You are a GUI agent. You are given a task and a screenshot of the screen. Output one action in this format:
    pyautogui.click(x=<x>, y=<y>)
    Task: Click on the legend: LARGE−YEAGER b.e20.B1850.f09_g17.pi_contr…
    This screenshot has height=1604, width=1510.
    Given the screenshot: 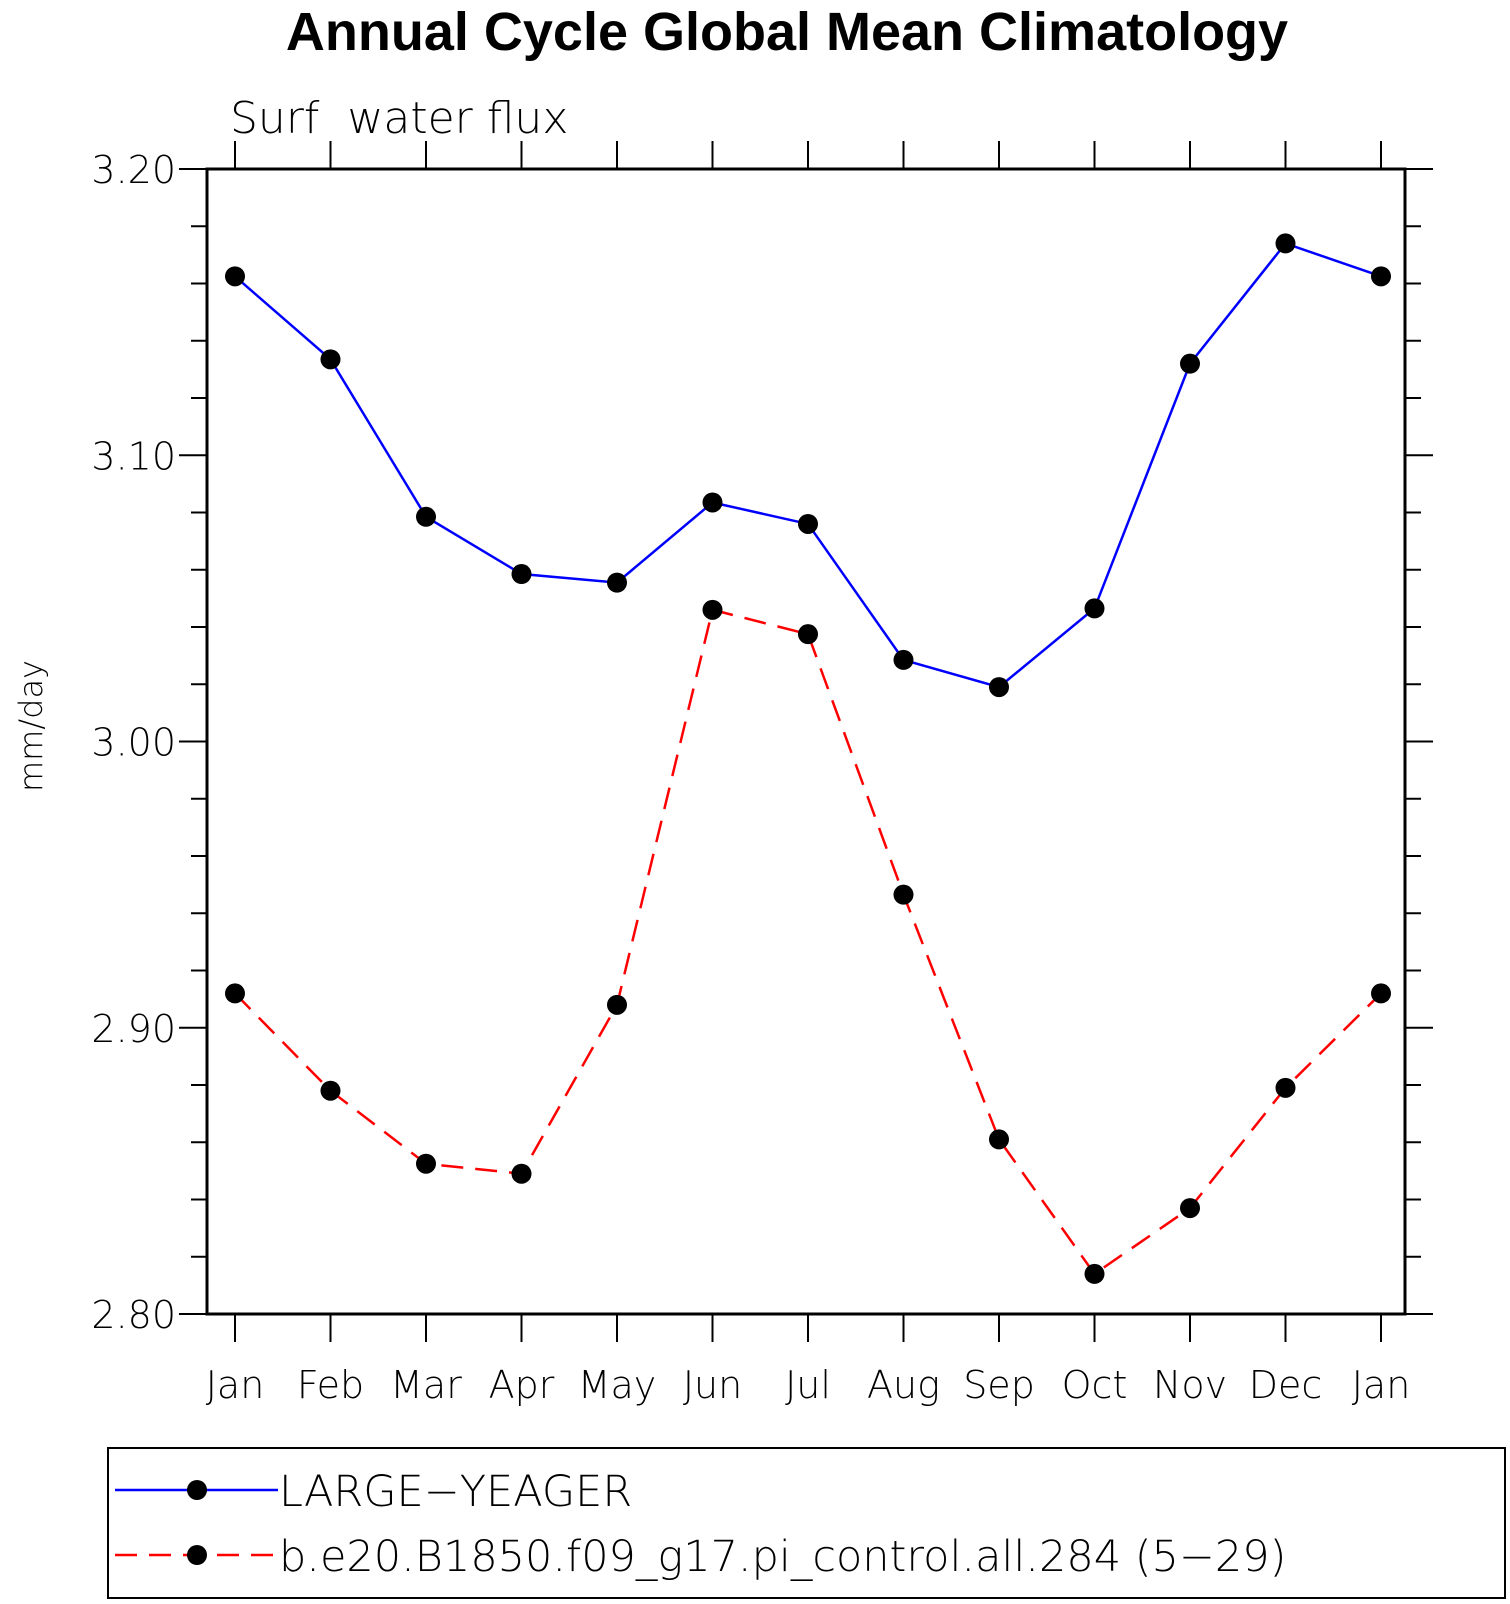 What is the action you would take?
    pyautogui.click(x=700, y=1524)
    